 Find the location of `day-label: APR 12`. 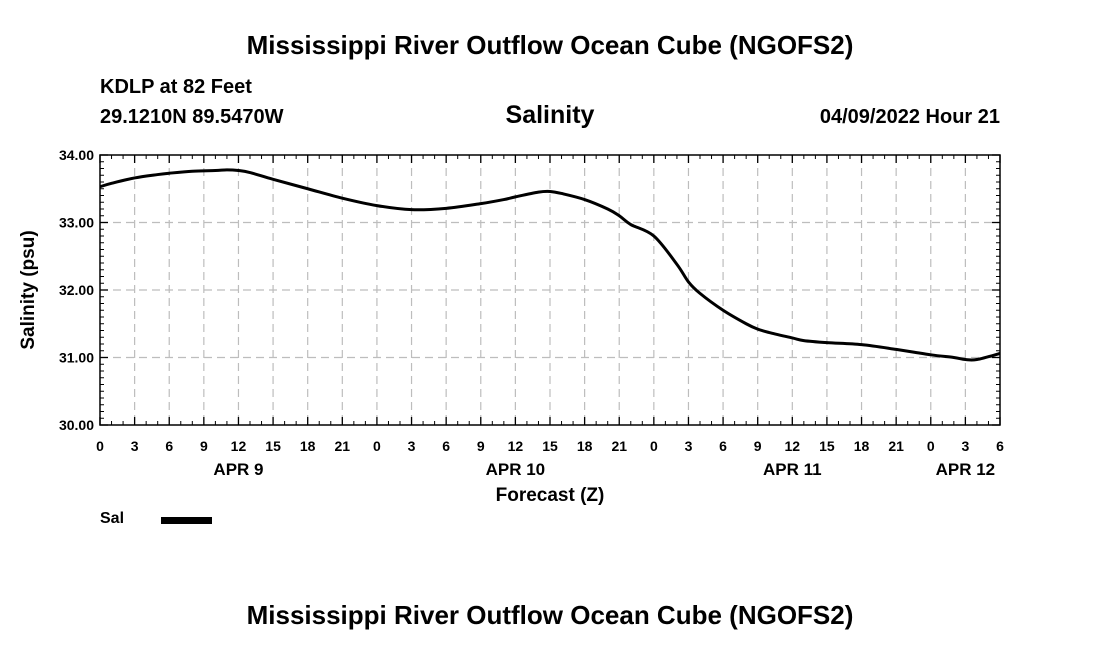

day-label: APR 12 is located at coordinates (966, 469).